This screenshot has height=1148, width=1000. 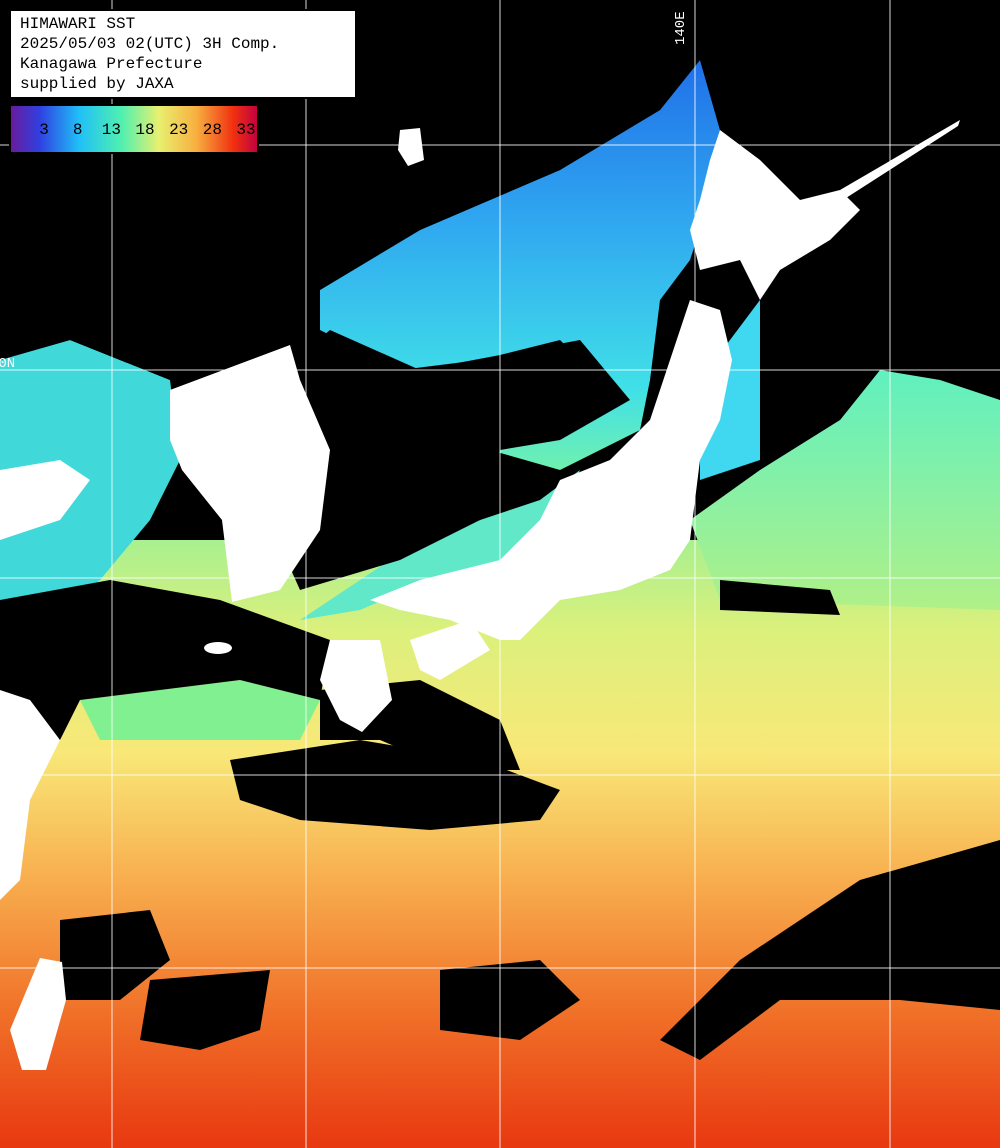 What do you see at coordinates (681, 28) in the screenshot?
I see `lon-label: 140E` at bounding box center [681, 28].